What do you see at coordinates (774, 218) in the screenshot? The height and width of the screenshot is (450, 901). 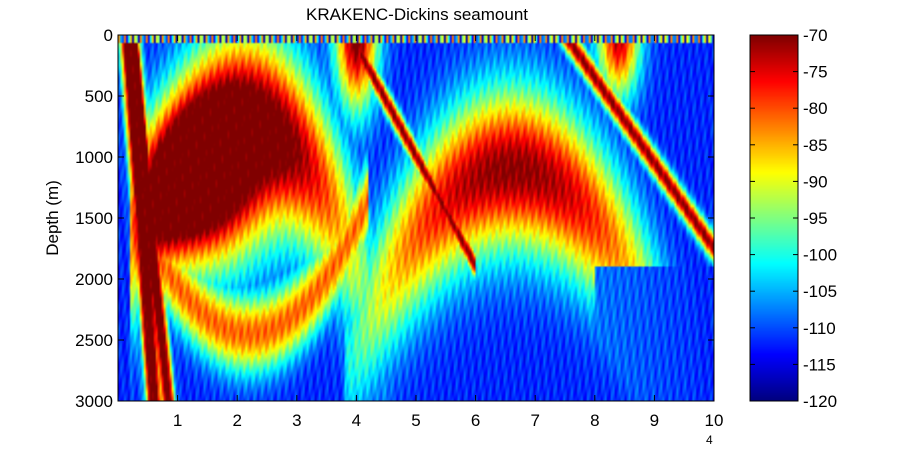 I see `colorbar-gradient` at bounding box center [774, 218].